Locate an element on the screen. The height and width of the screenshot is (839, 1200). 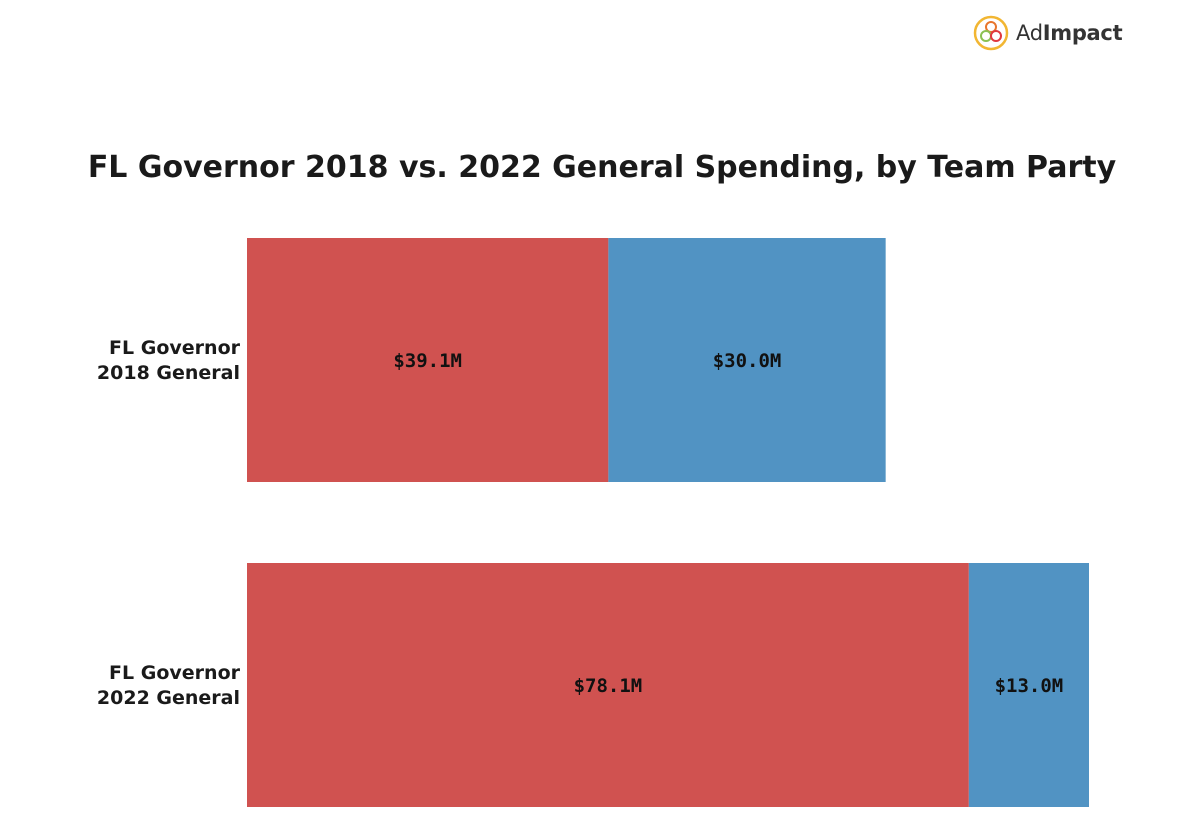
data-label: $78.1M is located at coordinates (608, 686).